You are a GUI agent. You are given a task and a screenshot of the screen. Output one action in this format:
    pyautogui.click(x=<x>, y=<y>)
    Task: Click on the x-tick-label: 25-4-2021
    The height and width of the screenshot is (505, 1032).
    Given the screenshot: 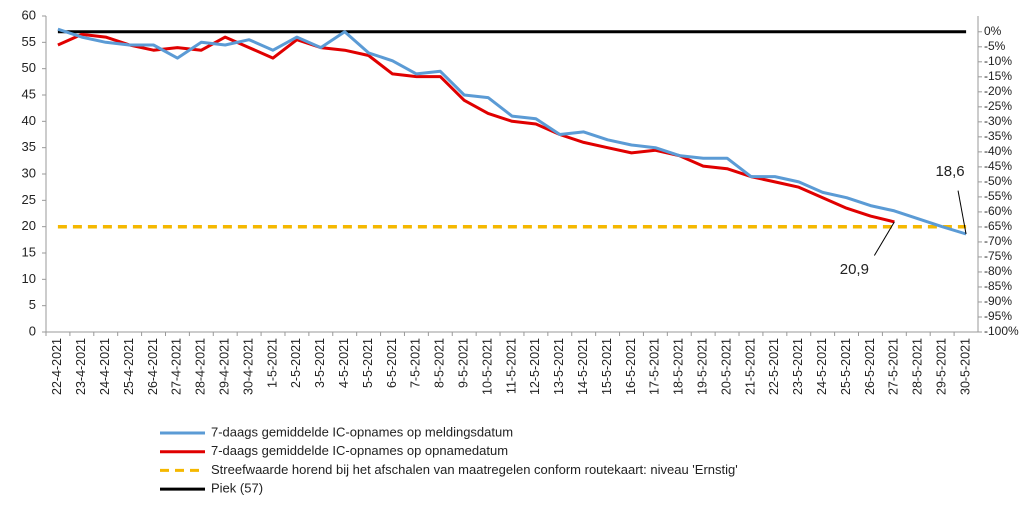 What is the action you would take?
    pyautogui.click(x=129, y=366)
    